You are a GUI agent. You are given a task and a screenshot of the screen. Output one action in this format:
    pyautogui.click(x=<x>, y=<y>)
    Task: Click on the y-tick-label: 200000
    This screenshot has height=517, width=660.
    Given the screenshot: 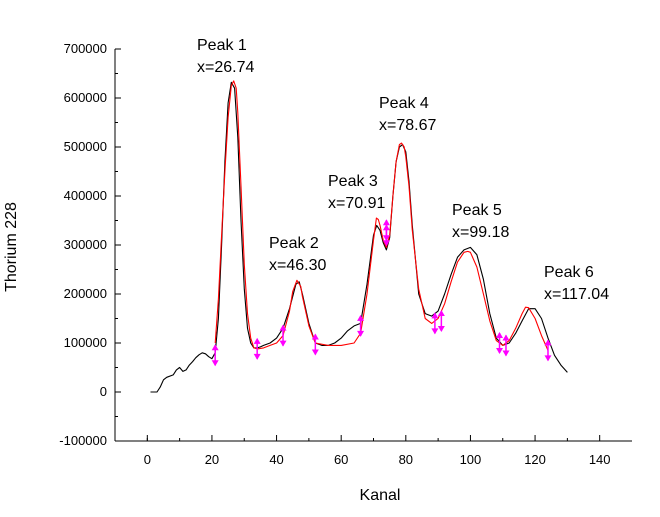 What is the action you would take?
    pyautogui.click(x=85, y=293)
    